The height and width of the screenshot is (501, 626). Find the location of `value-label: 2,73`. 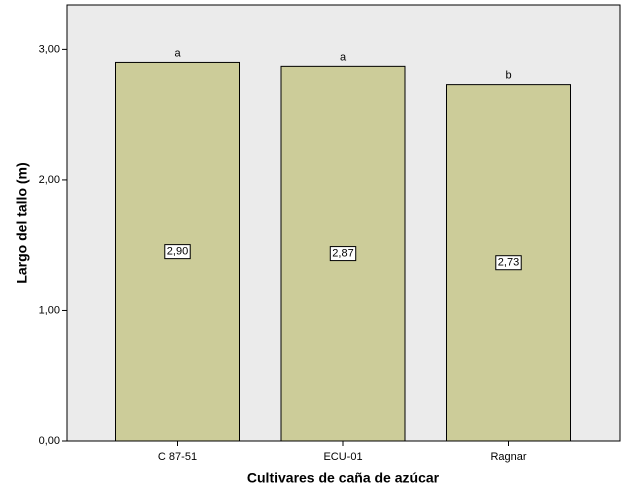

value-label: 2,73 is located at coordinates (508, 263).